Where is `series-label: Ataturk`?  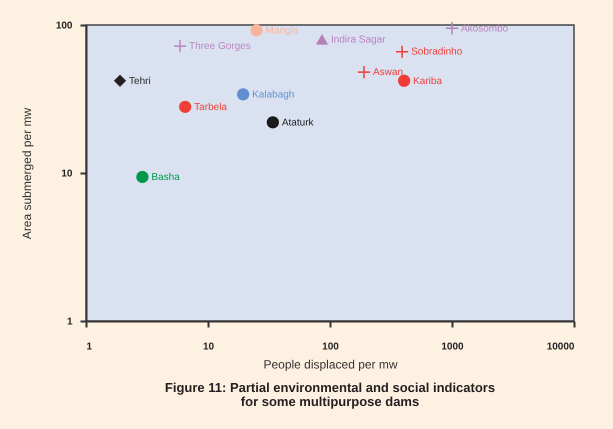 series-label: Ataturk is located at coordinates (298, 122).